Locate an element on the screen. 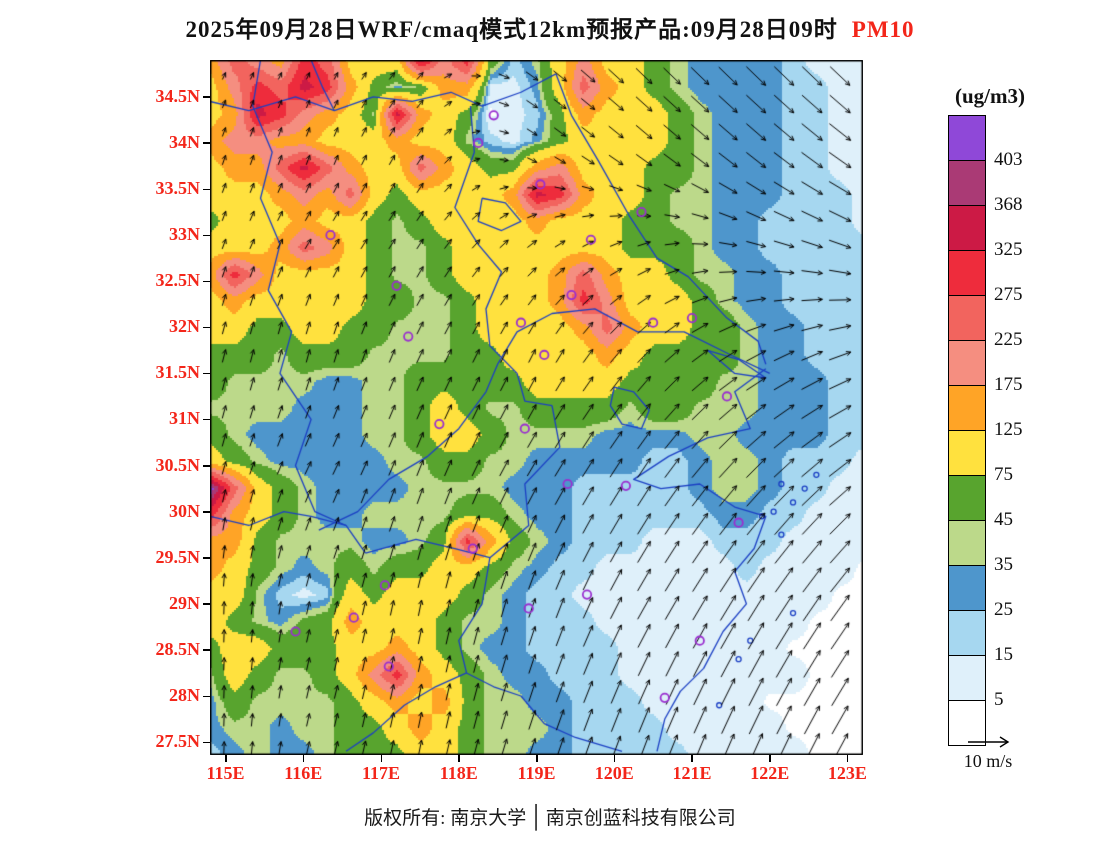 The height and width of the screenshot is (850, 1100). colorbar-tick-label: 368 is located at coordinates (1008, 204).